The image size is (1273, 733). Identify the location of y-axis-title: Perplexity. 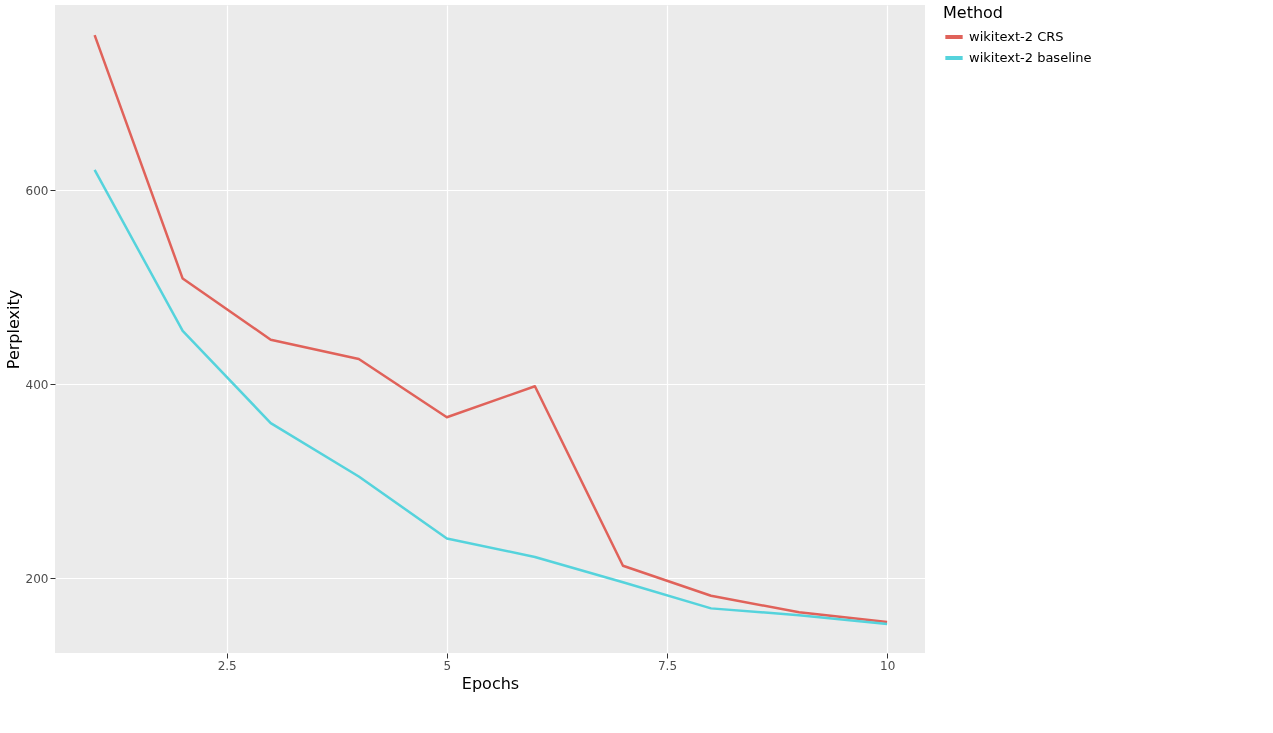
(13, 329).